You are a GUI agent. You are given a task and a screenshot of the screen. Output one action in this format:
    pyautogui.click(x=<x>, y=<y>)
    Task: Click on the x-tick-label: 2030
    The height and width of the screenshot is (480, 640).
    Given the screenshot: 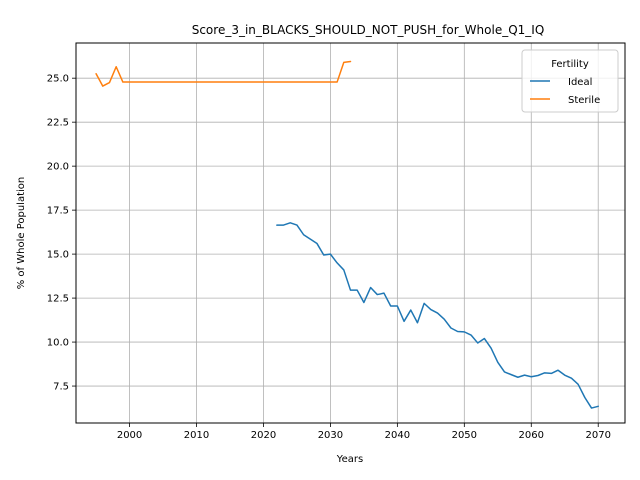 What is the action you would take?
    pyautogui.click(x=330, y=435)
    